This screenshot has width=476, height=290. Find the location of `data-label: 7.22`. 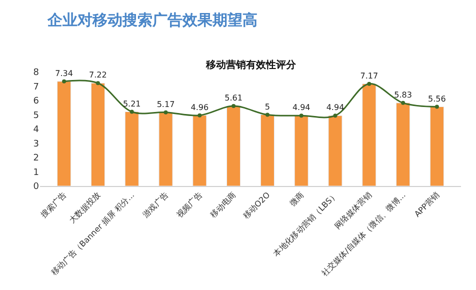

data-label: 7.22 is located at coordinates (98, 75).